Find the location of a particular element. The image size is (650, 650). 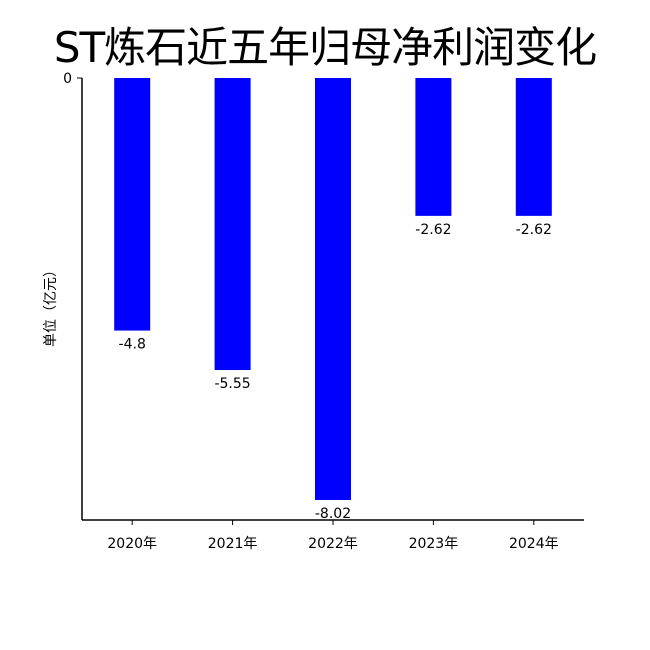

value-label-3: -2.62 is located at coordinates (433, 230).